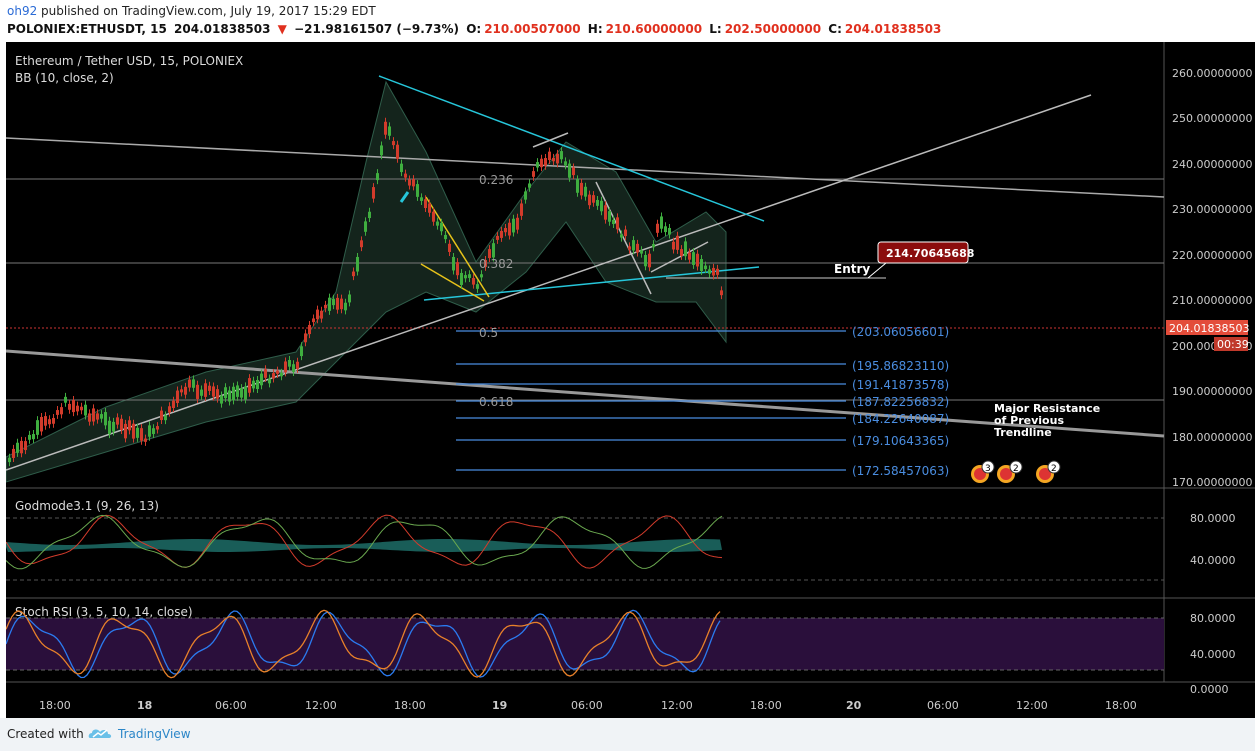  What do you see at coordinates (591, 283) in the screenshot?
I see `triangle-lower-line` at bounding box center [591, 283].